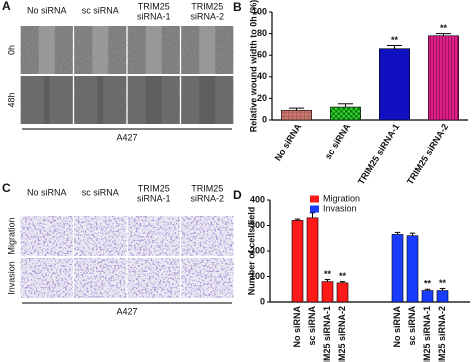  I want to click on y-tick-label: 300, so click(257, 225).